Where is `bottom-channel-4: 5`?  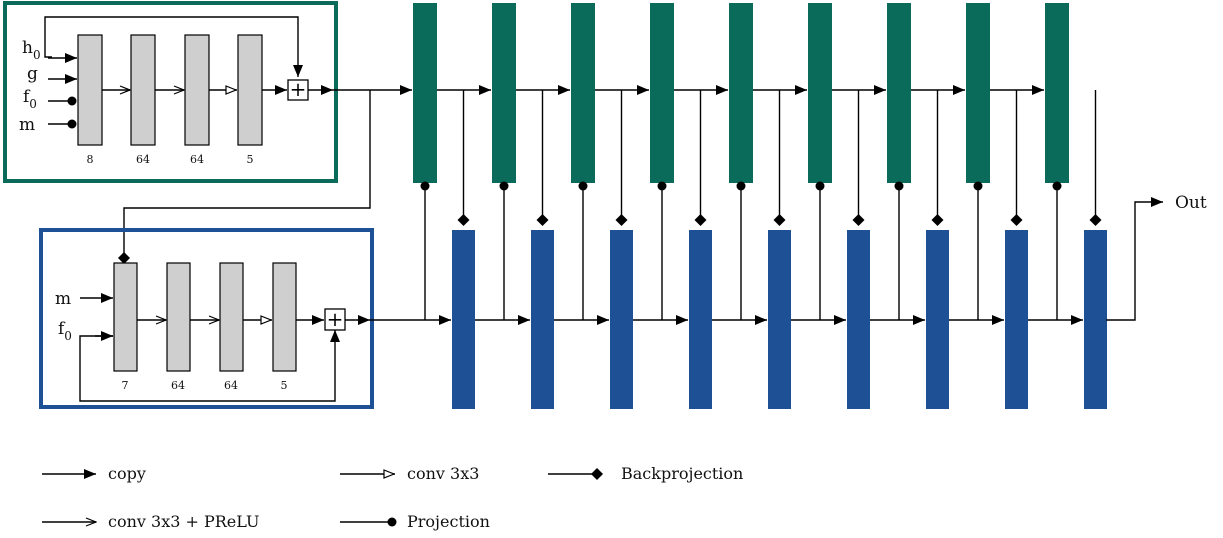
bottom-channel-4: 5 is located at coordinates (284, 385).